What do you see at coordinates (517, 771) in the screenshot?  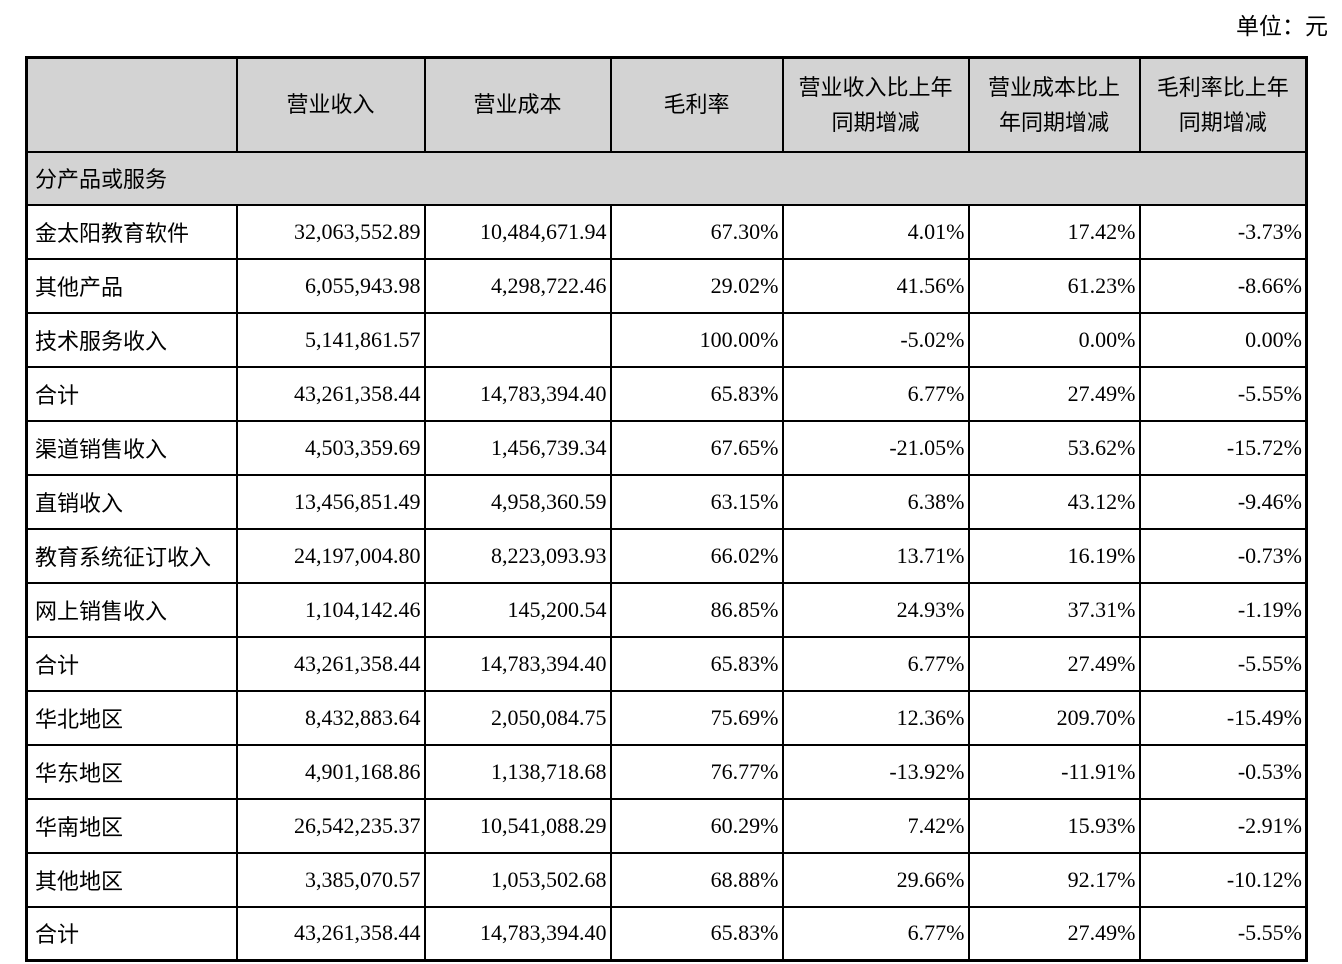 I see `cell-cost: 1,138,718.68` at bounding box center [517, 771].